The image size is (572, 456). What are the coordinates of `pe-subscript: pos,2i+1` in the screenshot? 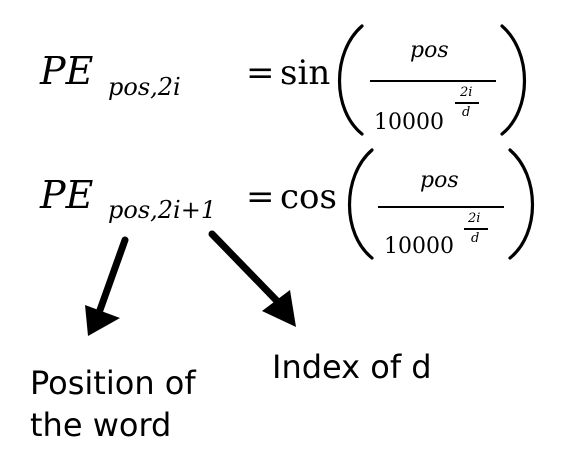 It's located at (162, 210).